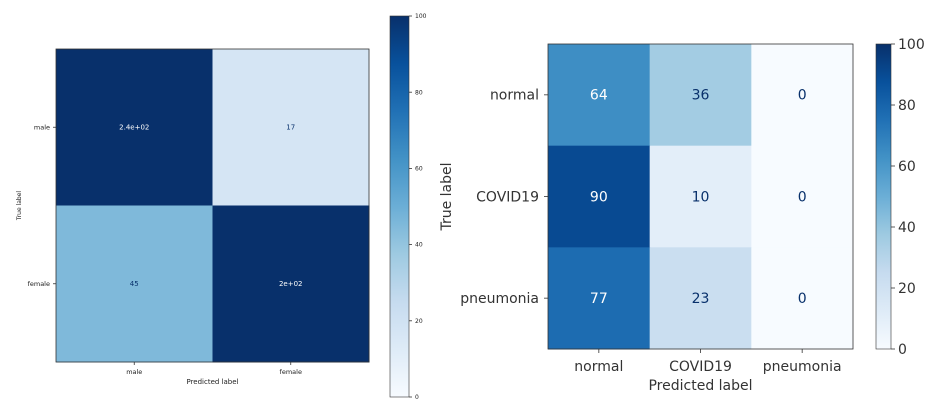 The image size is (946, 414). Describe the element at coordinates (514, 96) in the screenshot. I see `y-tick-label: normal` at that location.